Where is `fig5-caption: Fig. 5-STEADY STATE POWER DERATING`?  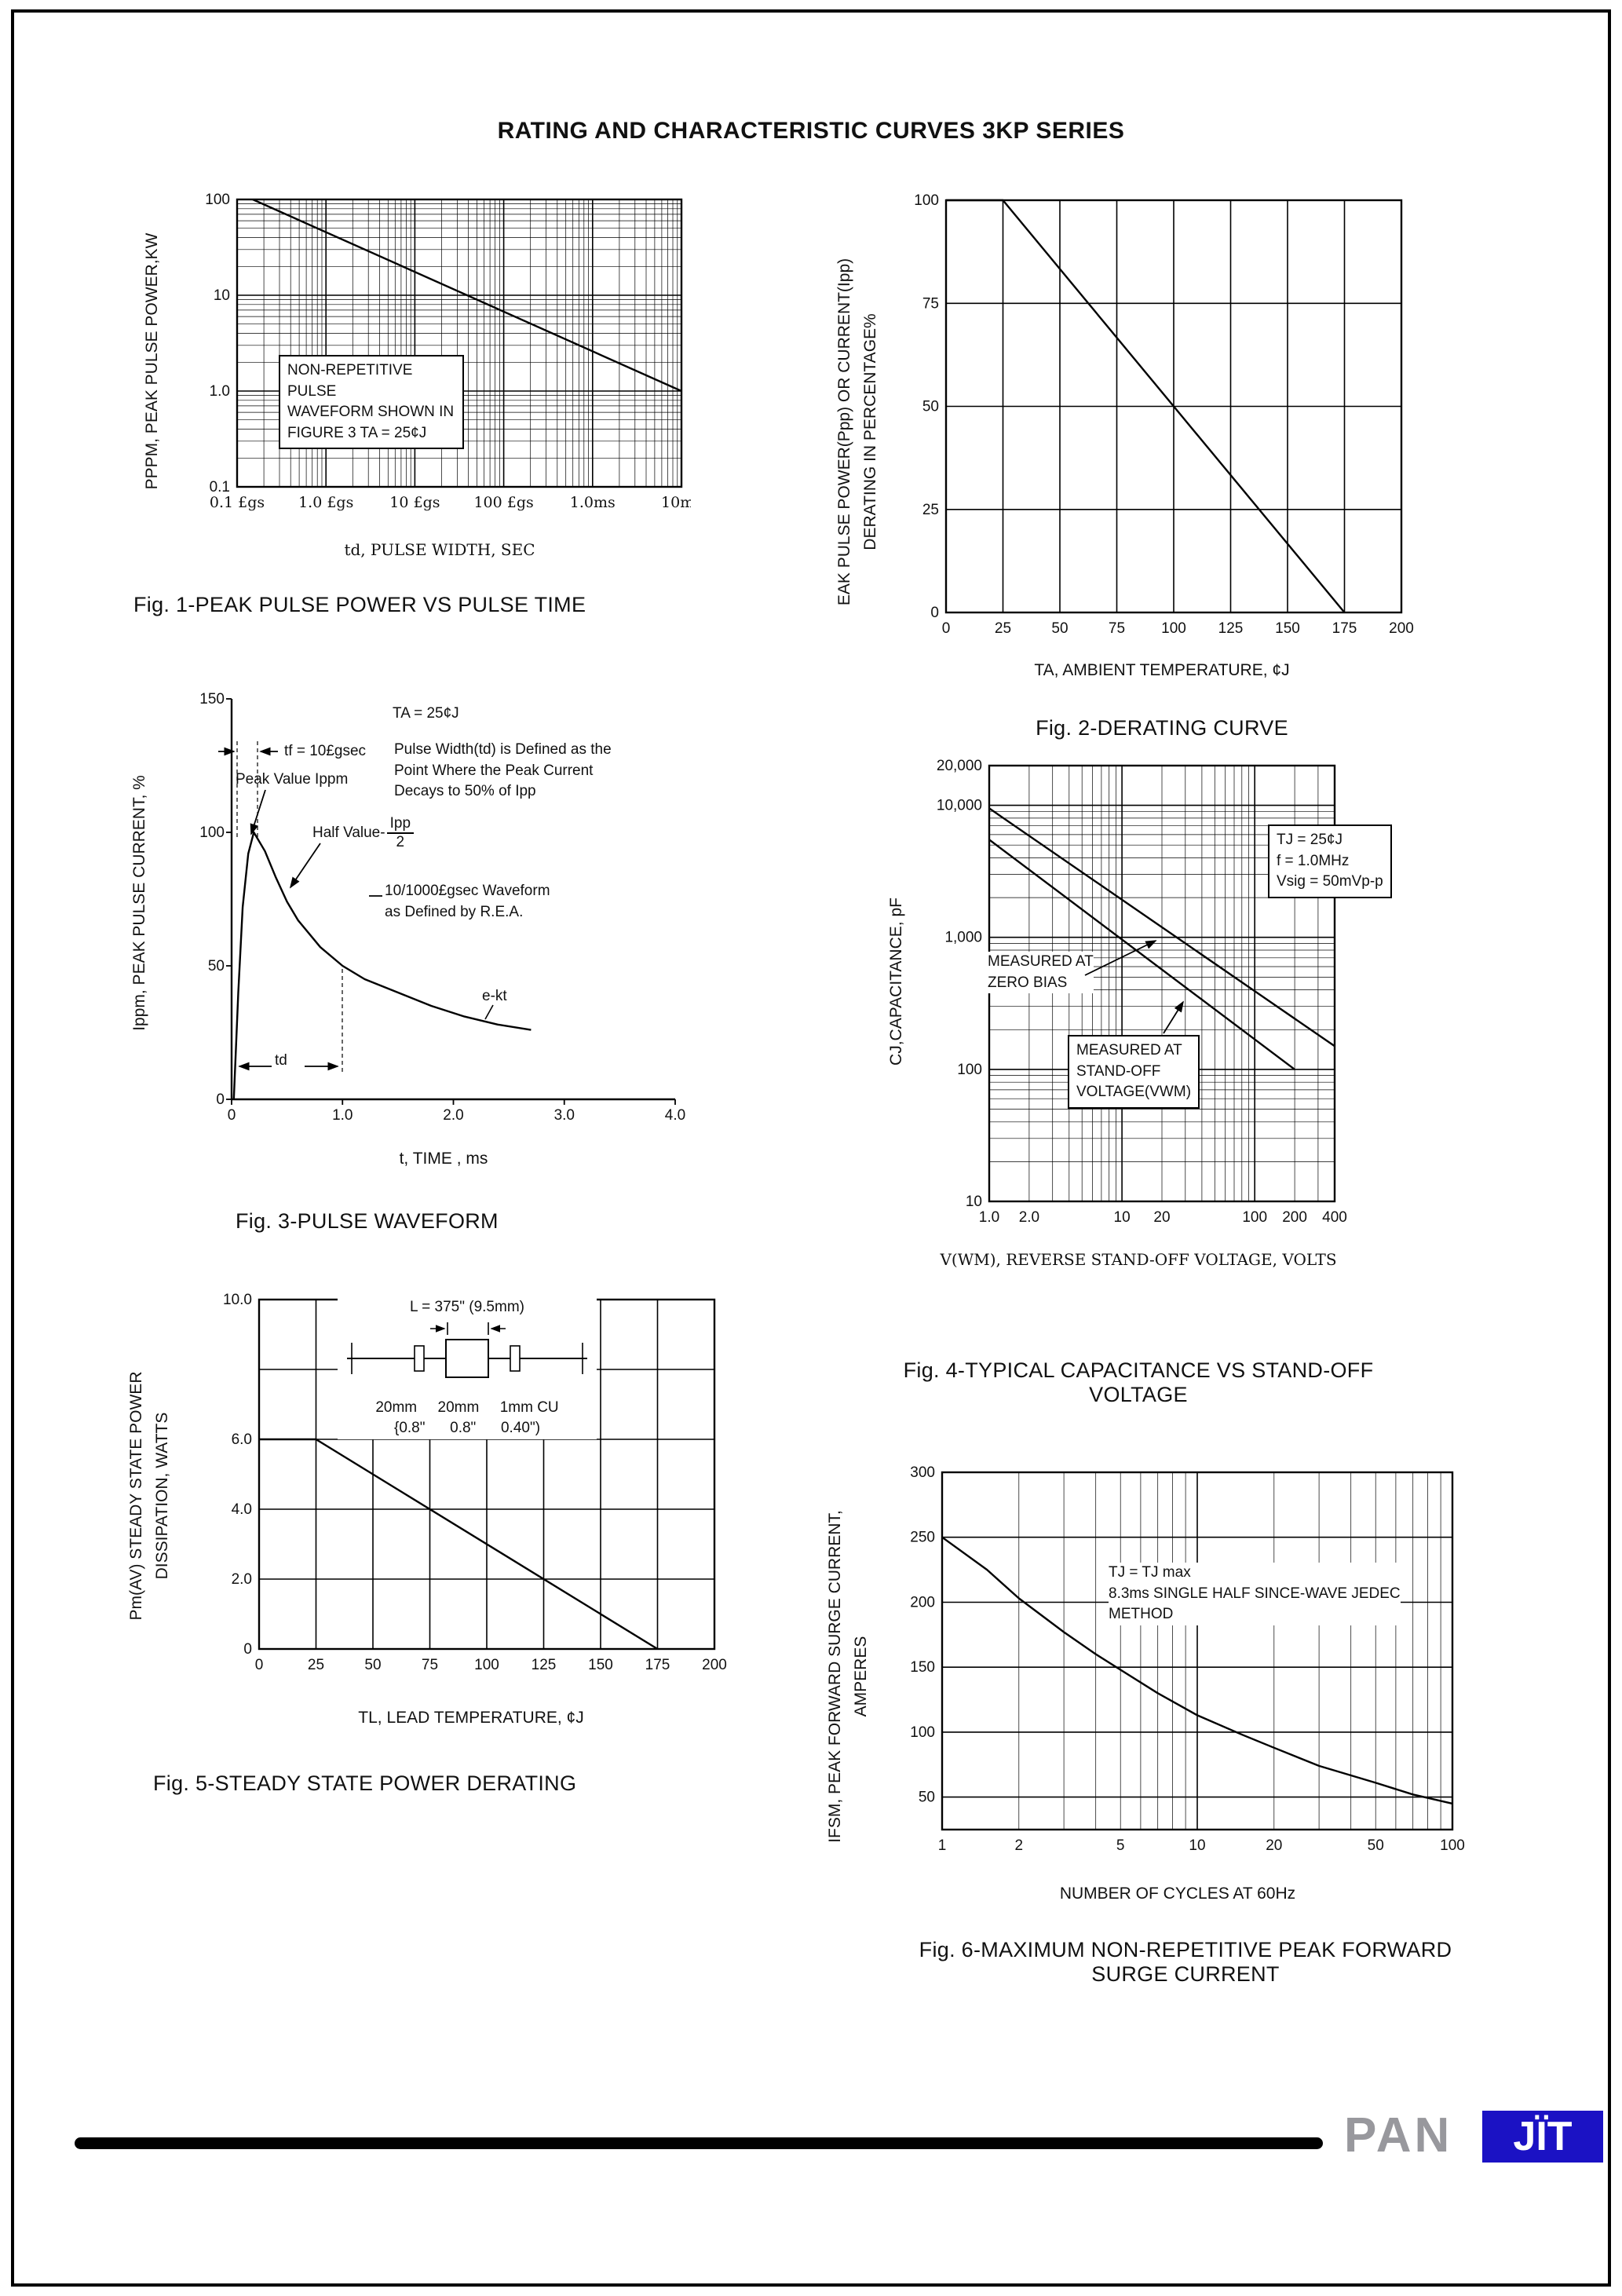
fig5-caption: Fig. 5-STEADY STATE POWER DERATING is located at coordinates (365, 1783).